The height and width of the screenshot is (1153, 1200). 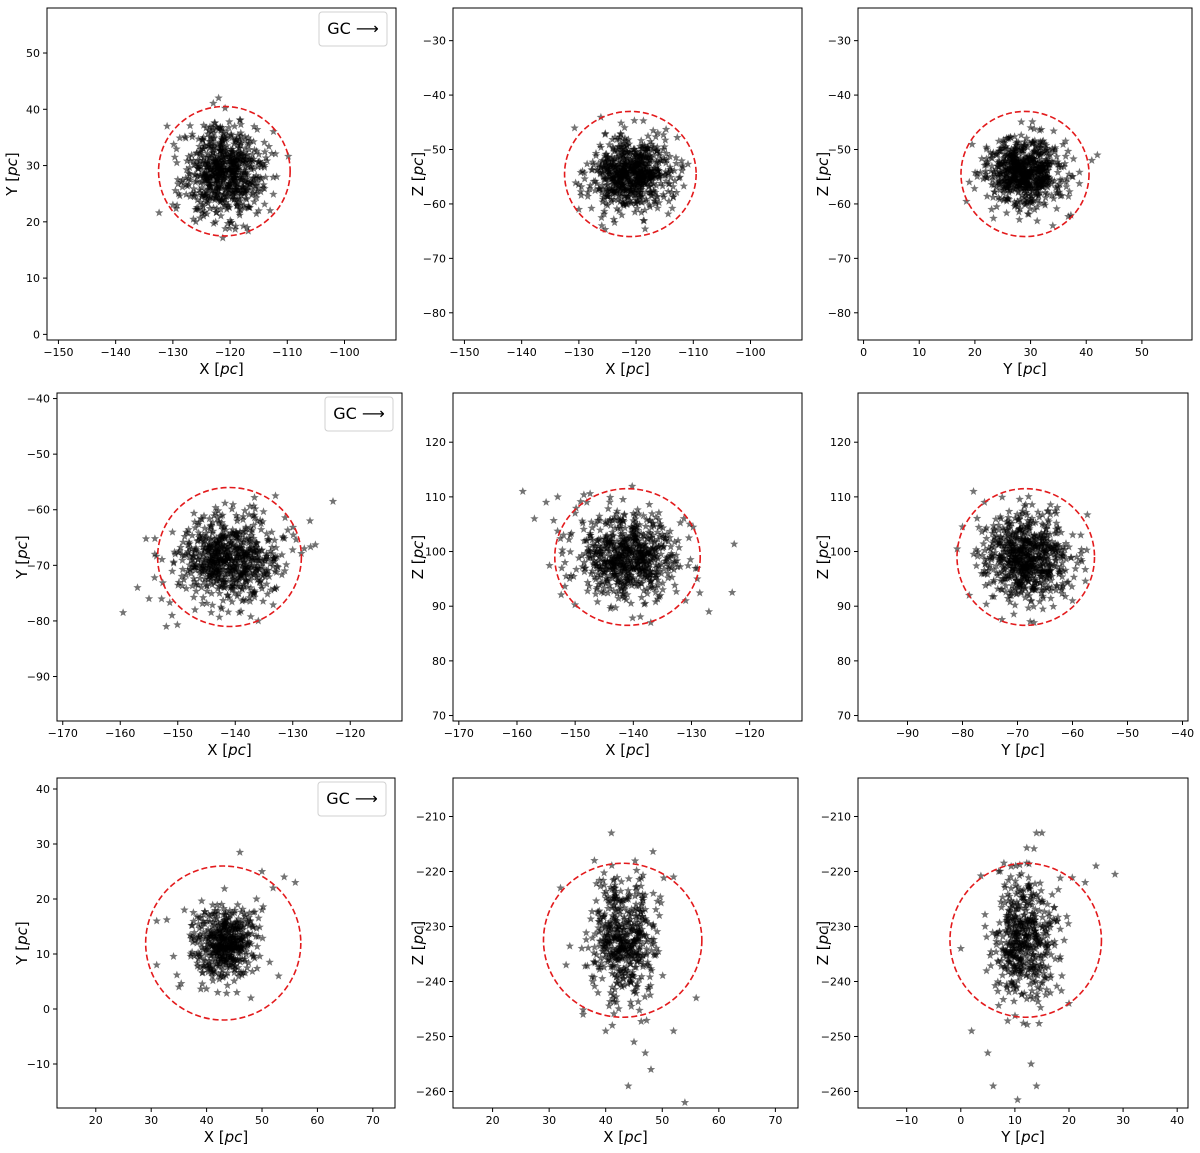 I want to click on y-tick-label: −70, so click(x=434, y=258).